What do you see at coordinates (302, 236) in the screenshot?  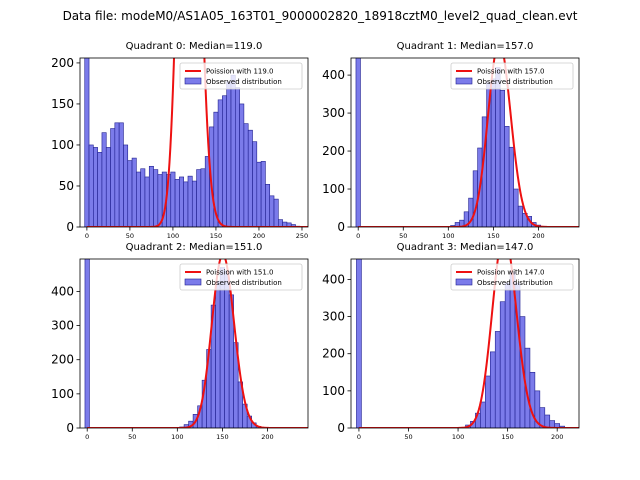 I see `x-tick-label: 250` at bounding box center [302, 236].